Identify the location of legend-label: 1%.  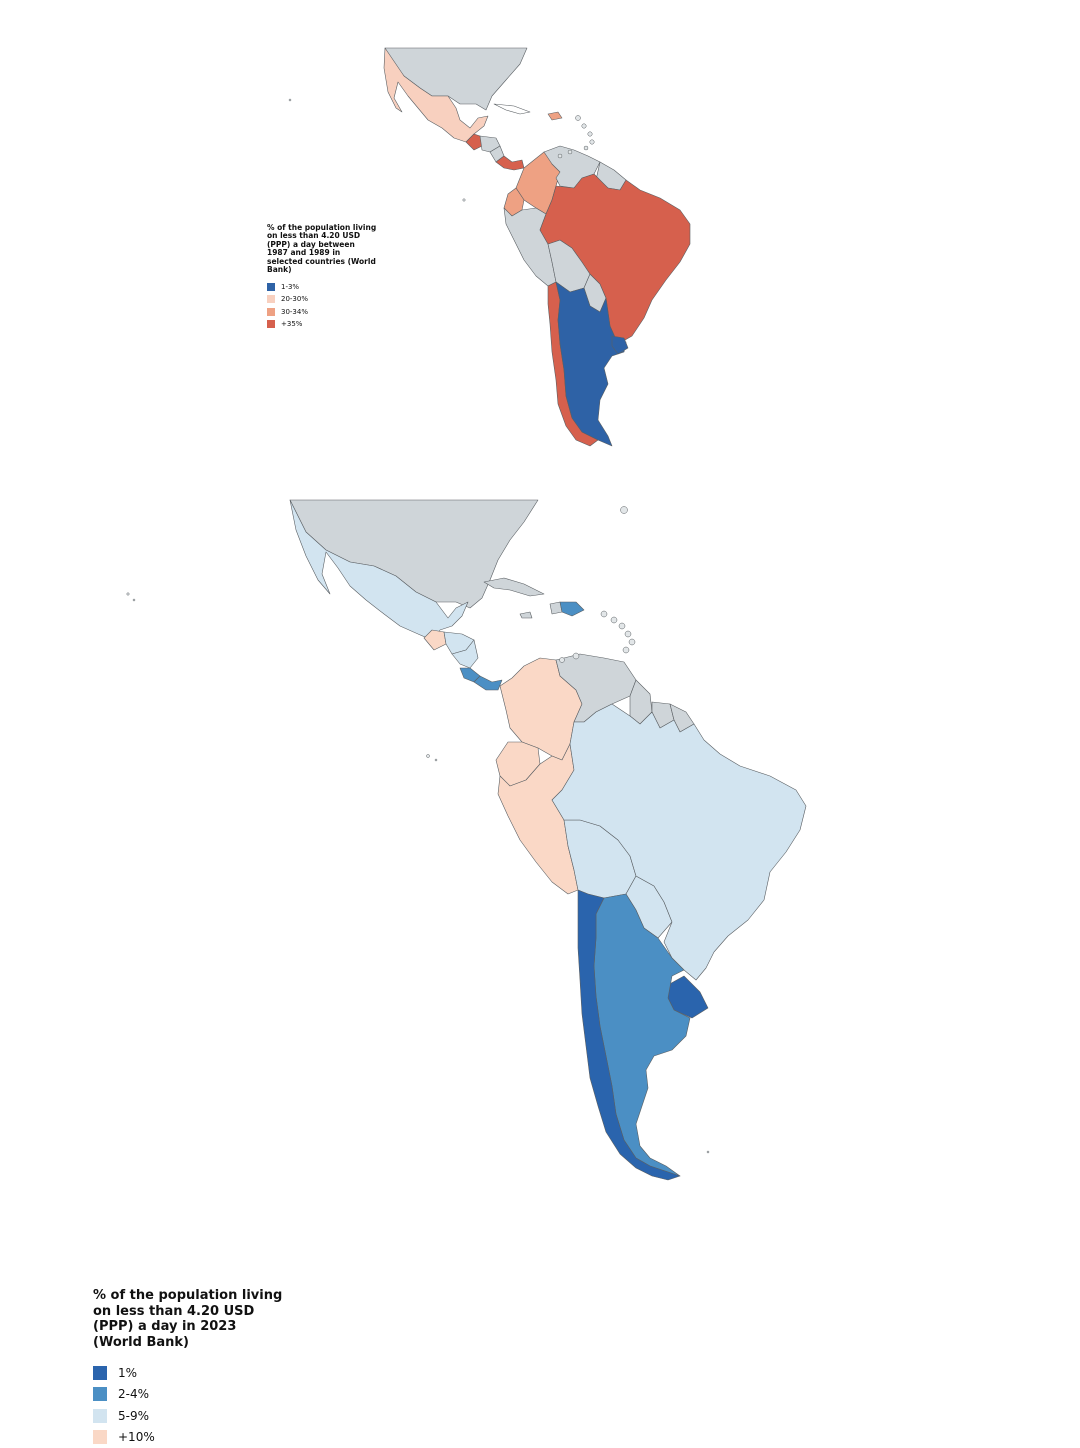
(127, 1373).